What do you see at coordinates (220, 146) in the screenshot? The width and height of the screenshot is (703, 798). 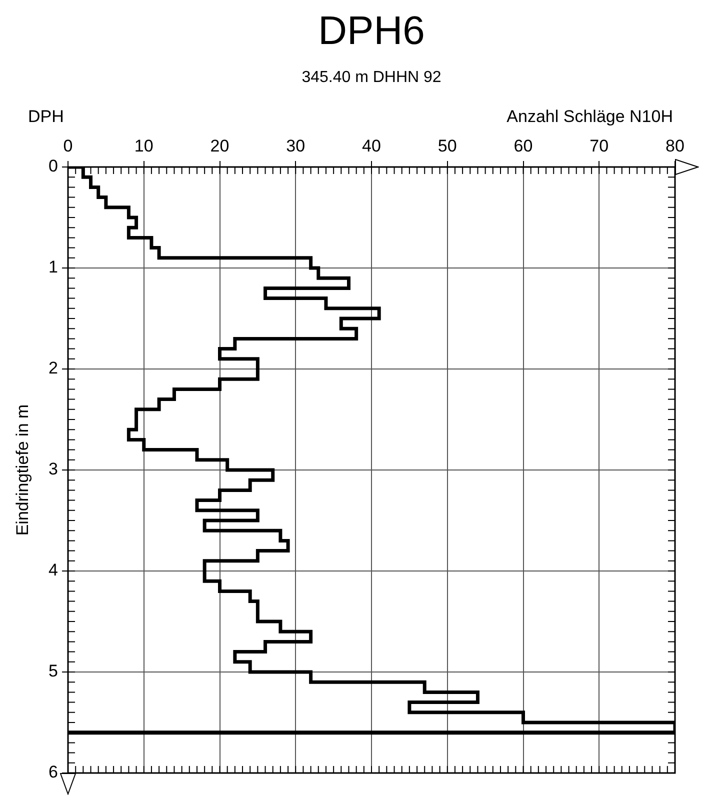 I see `x-tick-label: 20` at bounding box center [220, 146].